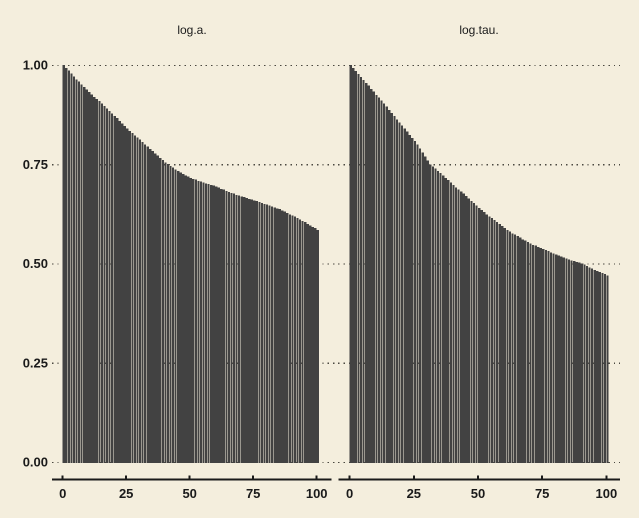  What do you see at coordinates (35, 164) in the screenshot?
I see `y-tick-label: 0.75` at bounding box center [35, 164].